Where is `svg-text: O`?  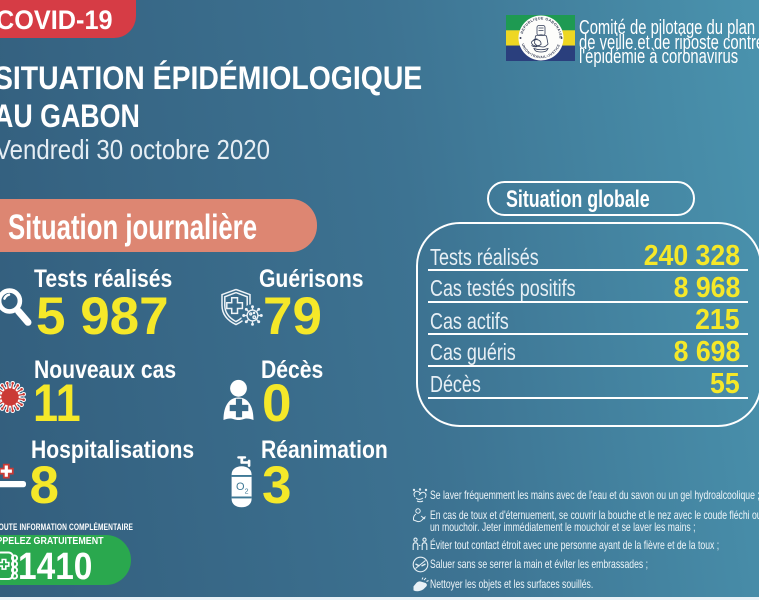
svg-text: O is located at coordinates (240, 487).